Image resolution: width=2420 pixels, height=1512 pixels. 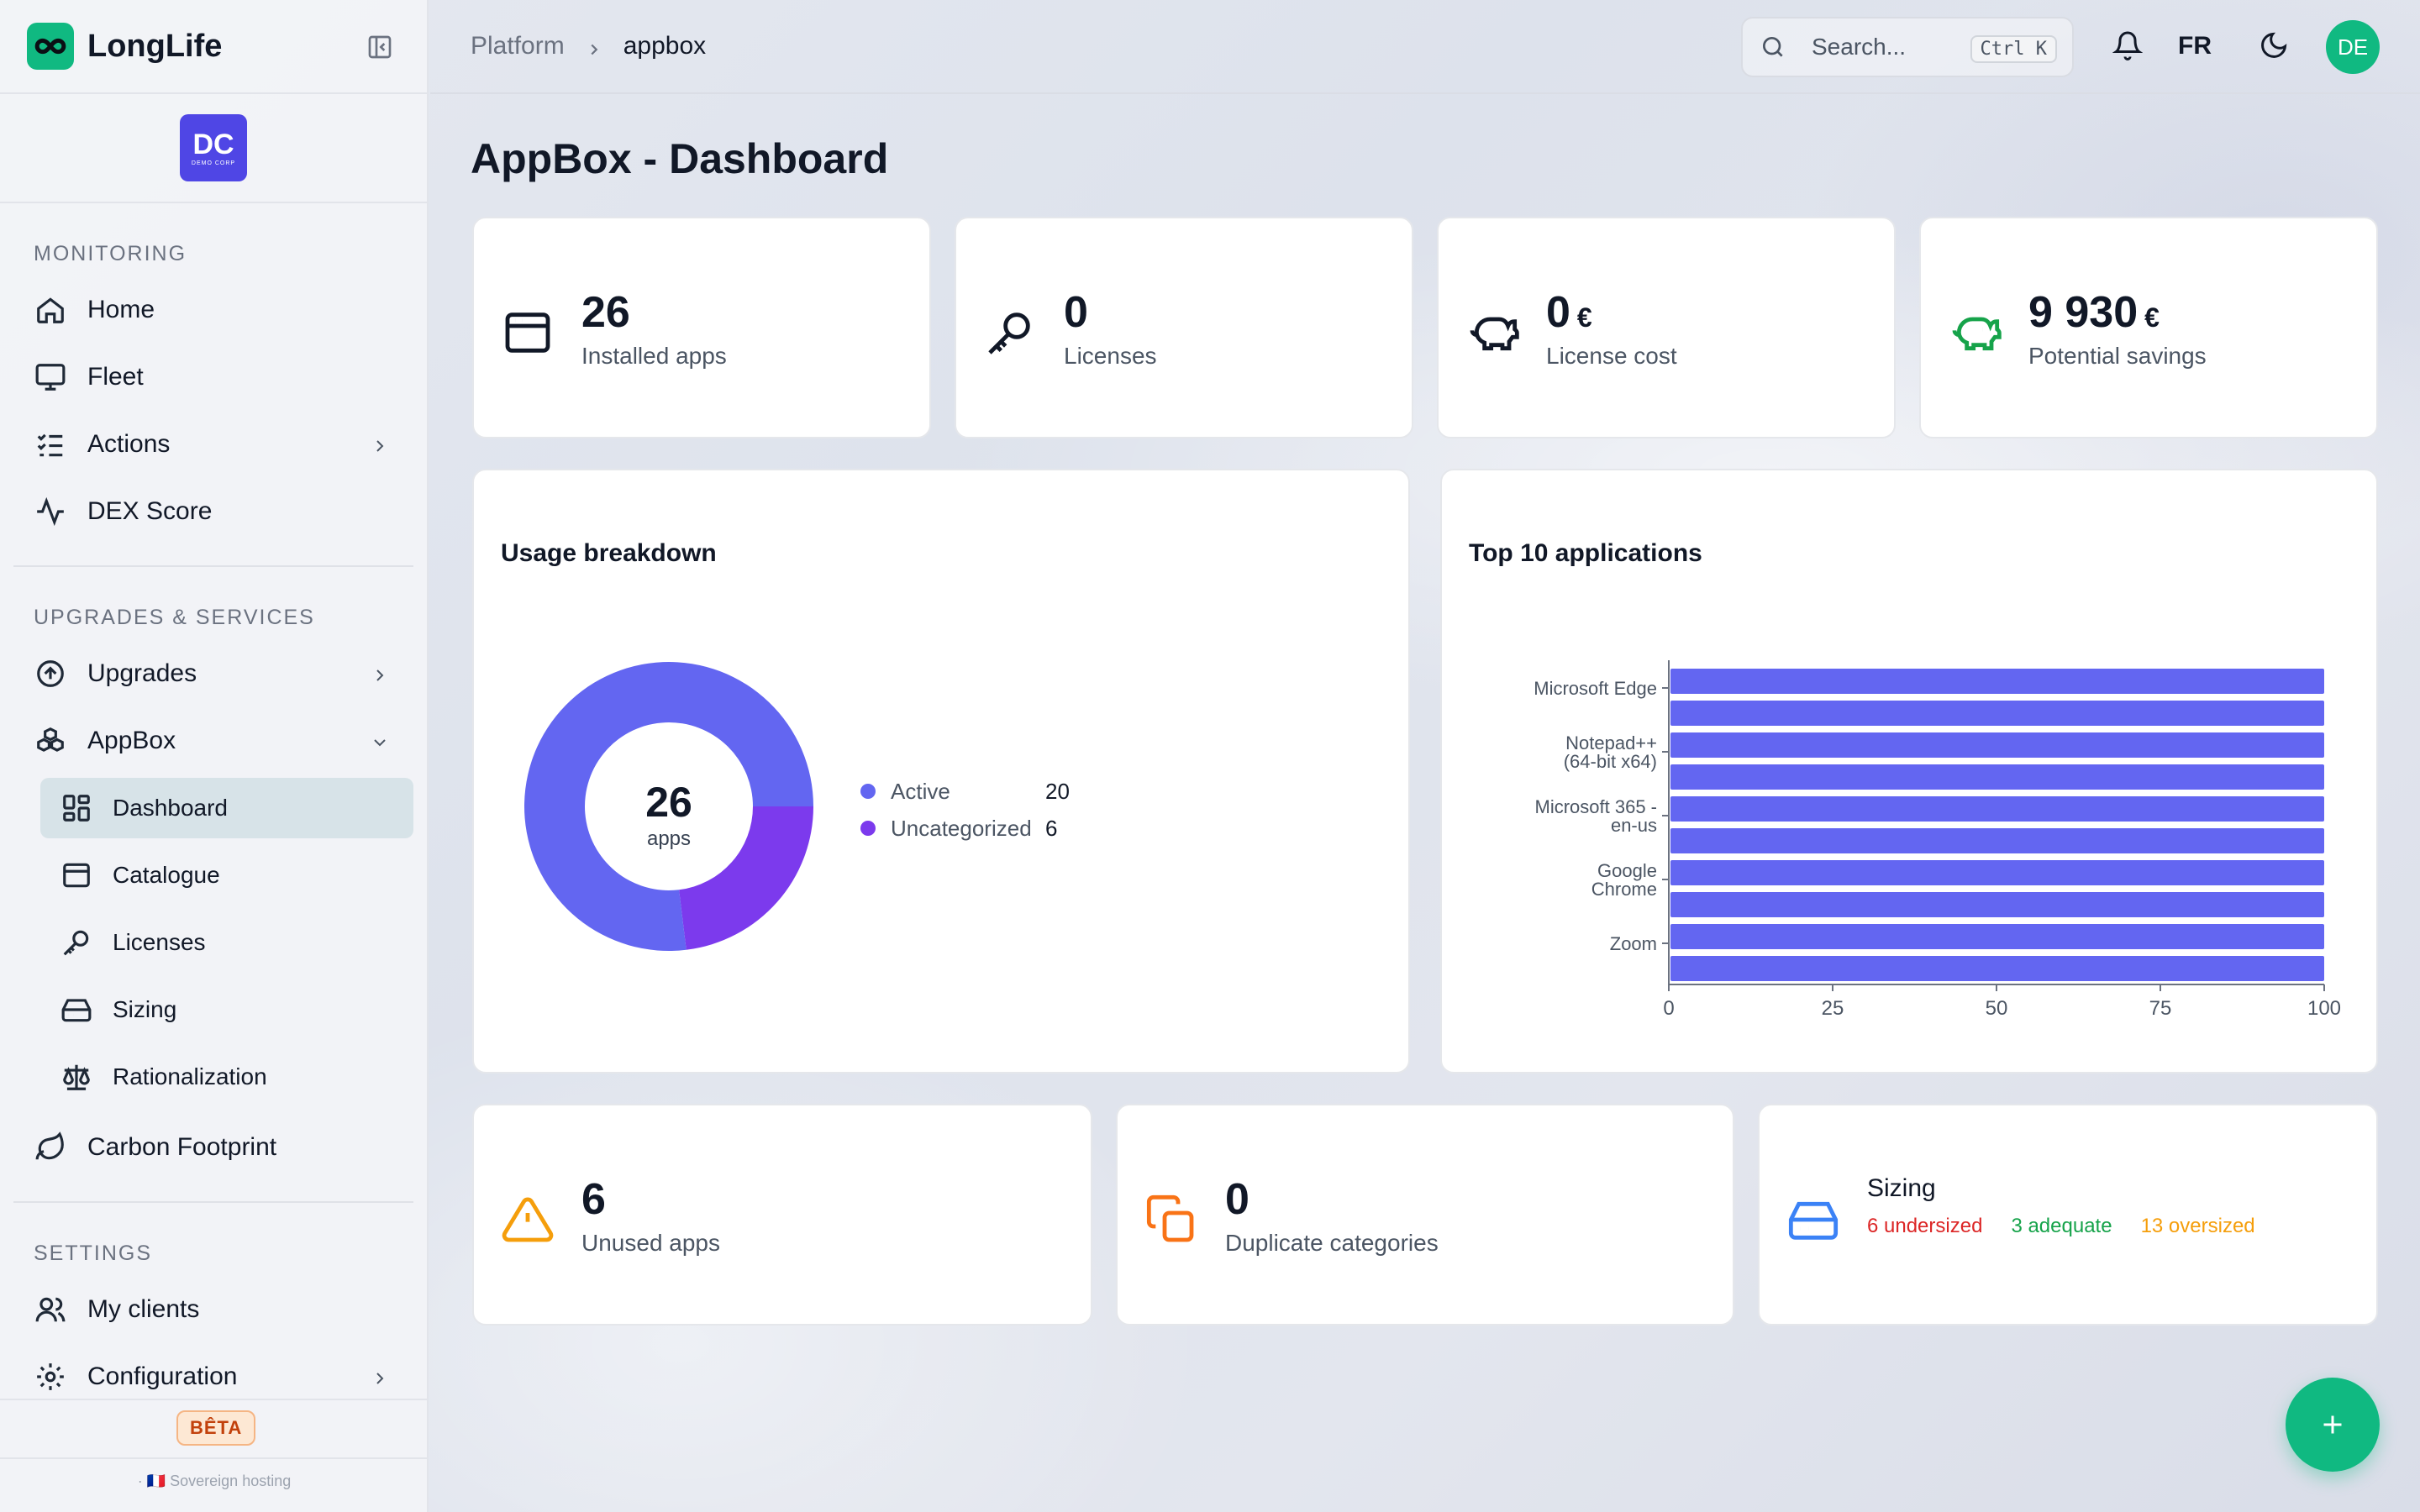 I want to click on sidebar-item-label: Catalogue, so click(x=166, y=875).